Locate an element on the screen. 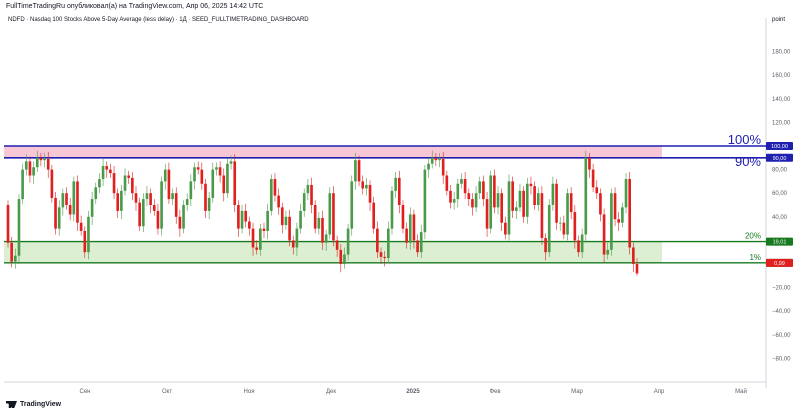 This screenshot has width=800, height=414. level-label: 90% is located at coordinates (748, 161).